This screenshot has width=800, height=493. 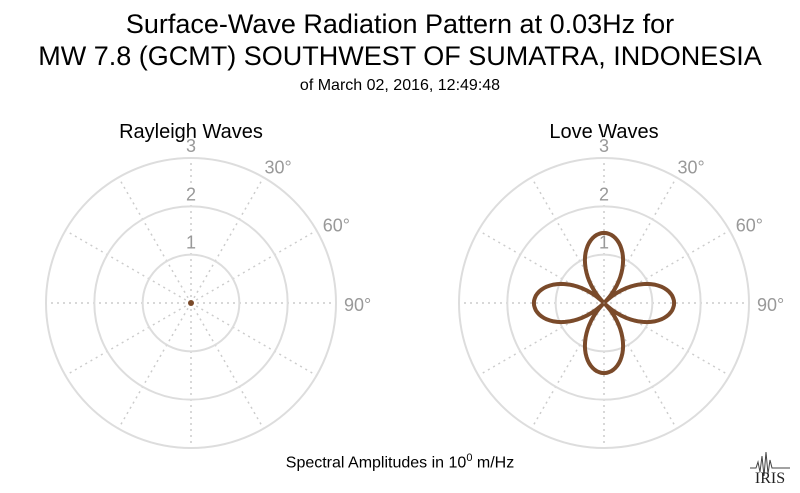 What do you see at coordinates (770, 469) in the screenshot?
I see `iris-logo-graphic: IRIS` at bounding box center [770, 469].